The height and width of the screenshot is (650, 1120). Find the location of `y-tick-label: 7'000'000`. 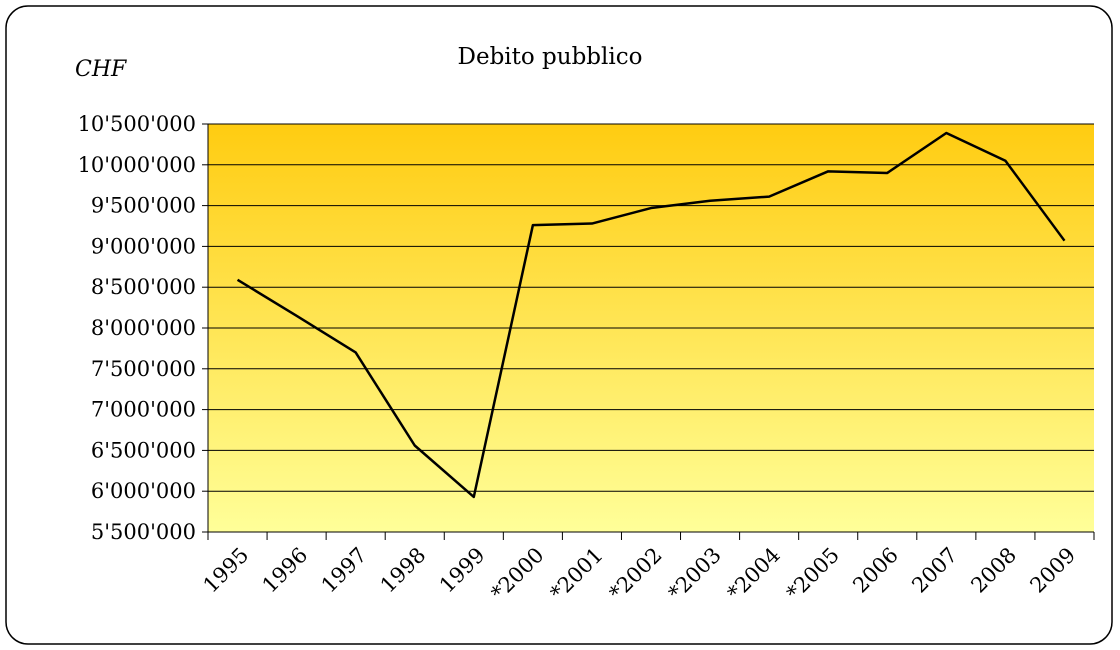

y-tick-label: 7'000'000 is located at coordinates (143, 410).